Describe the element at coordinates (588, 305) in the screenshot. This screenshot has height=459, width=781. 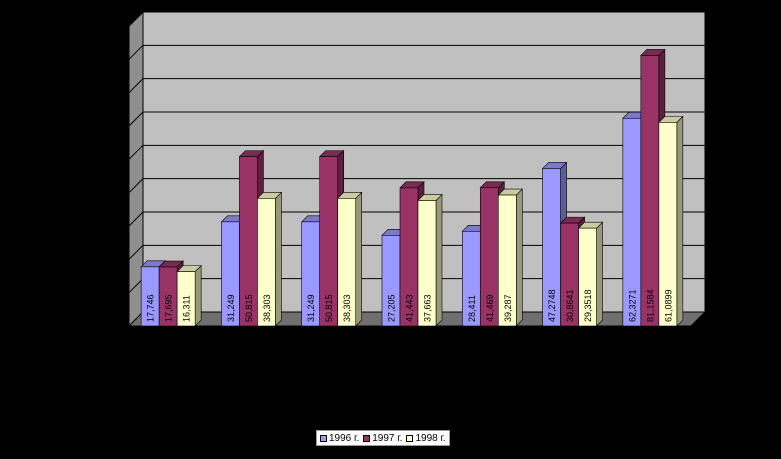
I see `data-label: 29,3518` at that location.